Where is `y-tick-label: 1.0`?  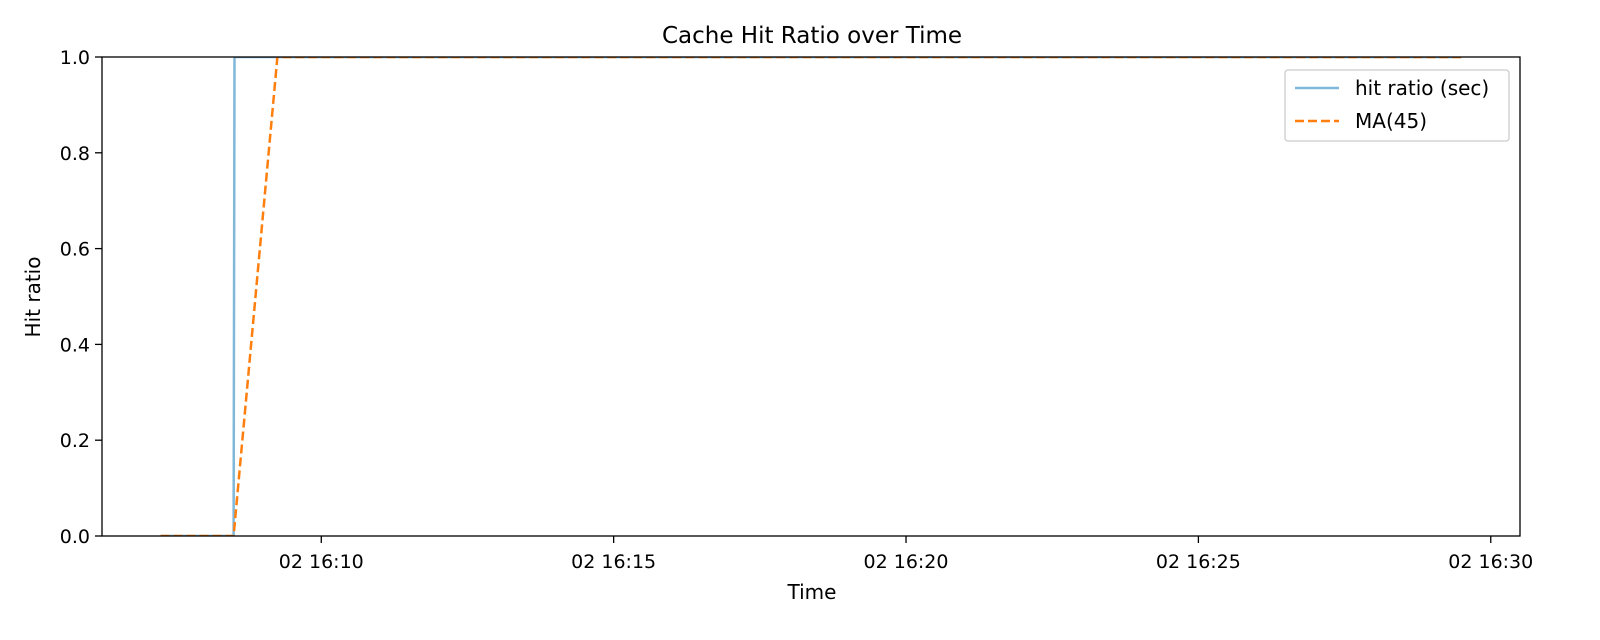 y-tick-label: 1.0 is located at coordinates (75, 58).